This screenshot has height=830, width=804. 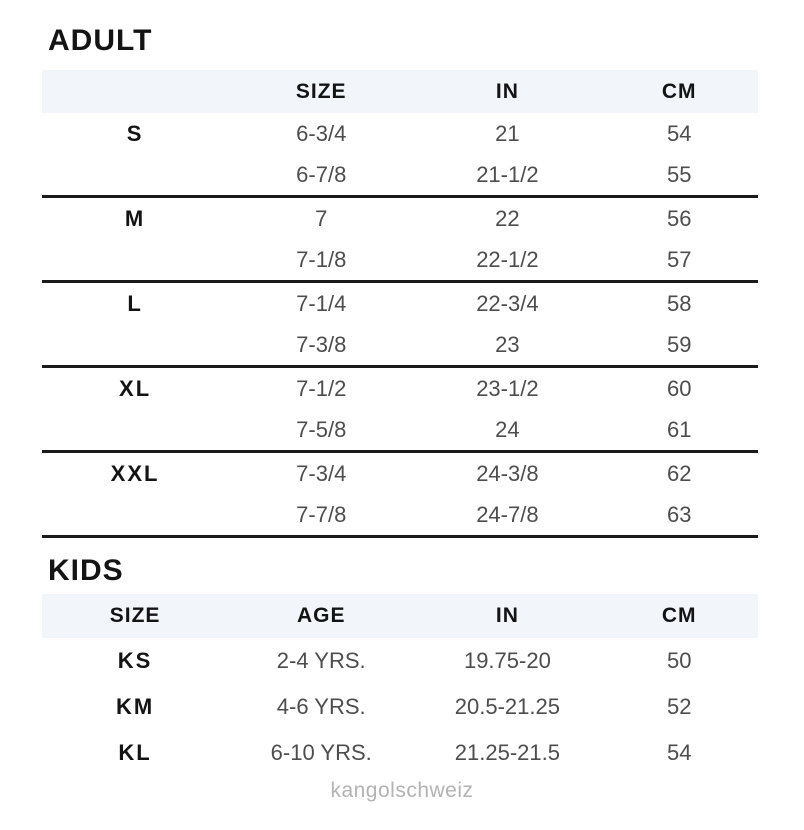 I want to click on row-label: S, so click(x=135, y=133).